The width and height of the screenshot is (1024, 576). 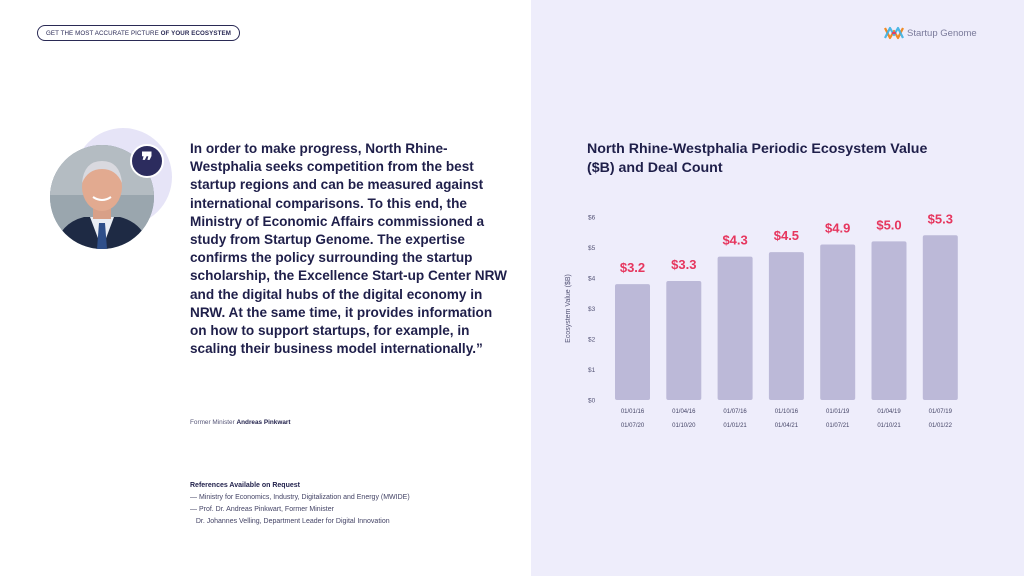 I want to click on startup-genome-logo: Startup Genome, so click(x=930, y=33).